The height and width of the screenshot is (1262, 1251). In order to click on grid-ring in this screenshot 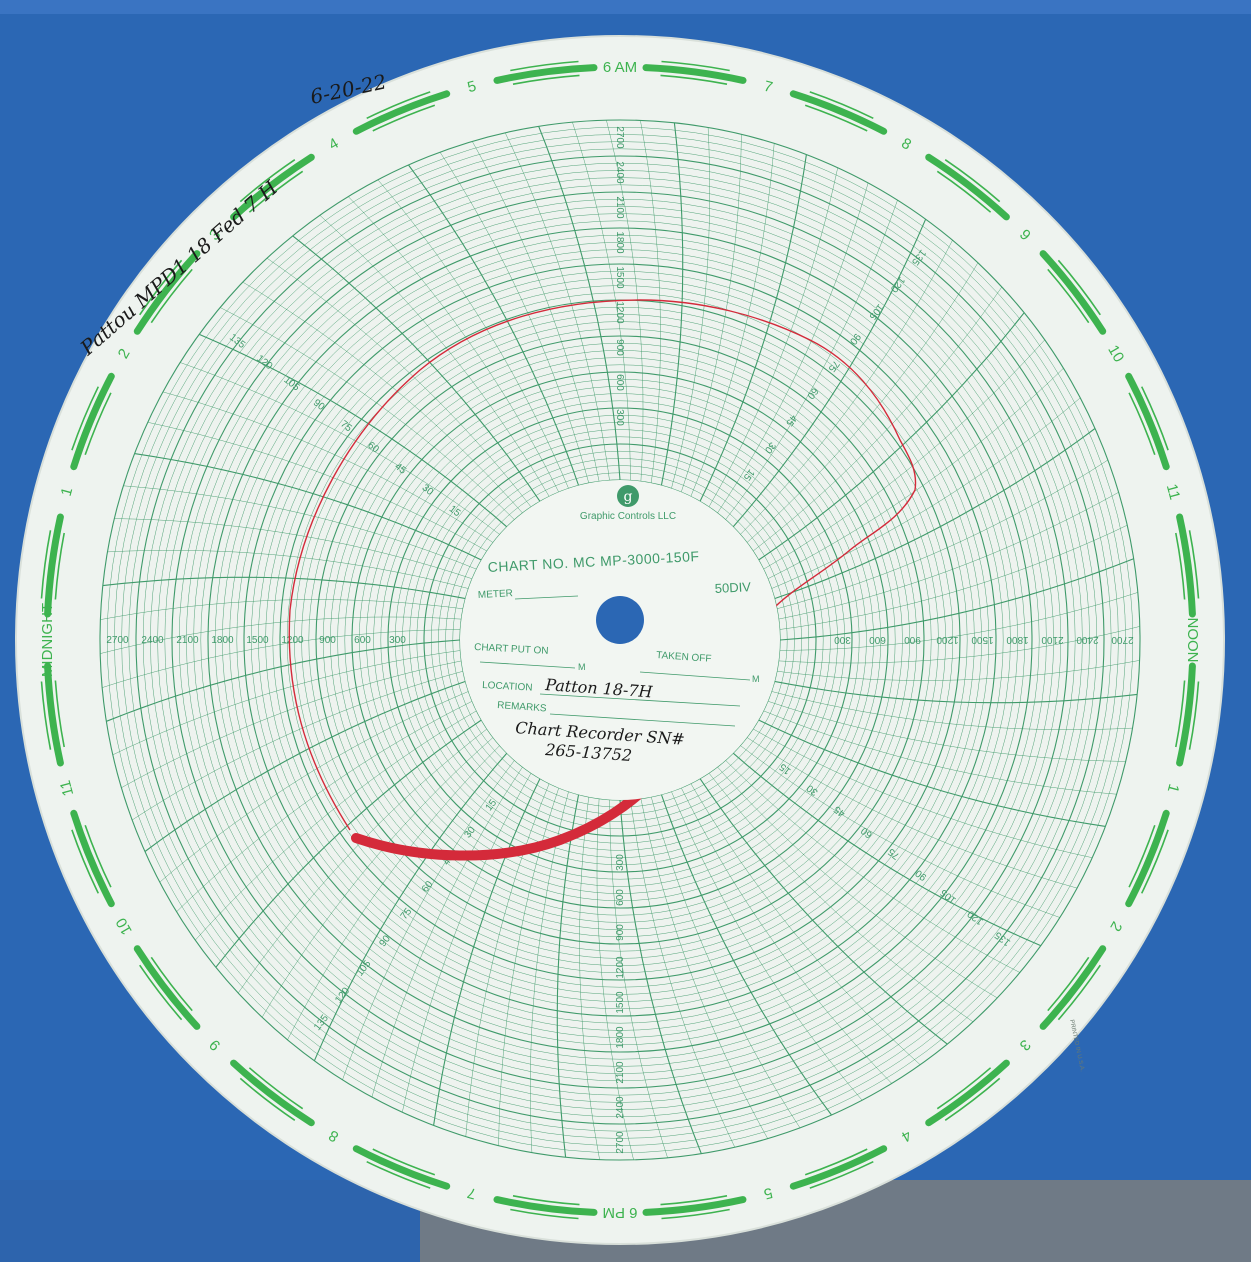, I will do `click(620, 640)`.